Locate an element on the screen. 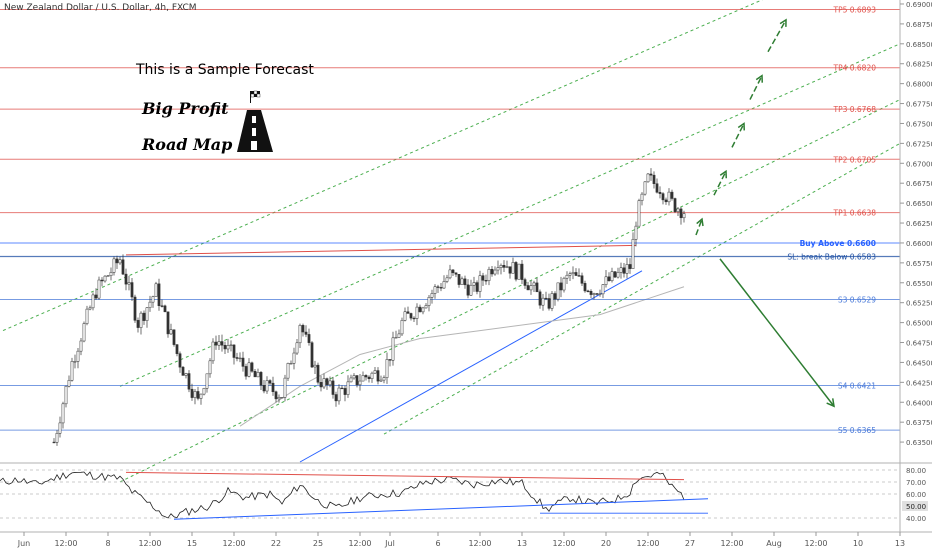  level-label: S3 0.6529 is located at coordinates (857, 300).